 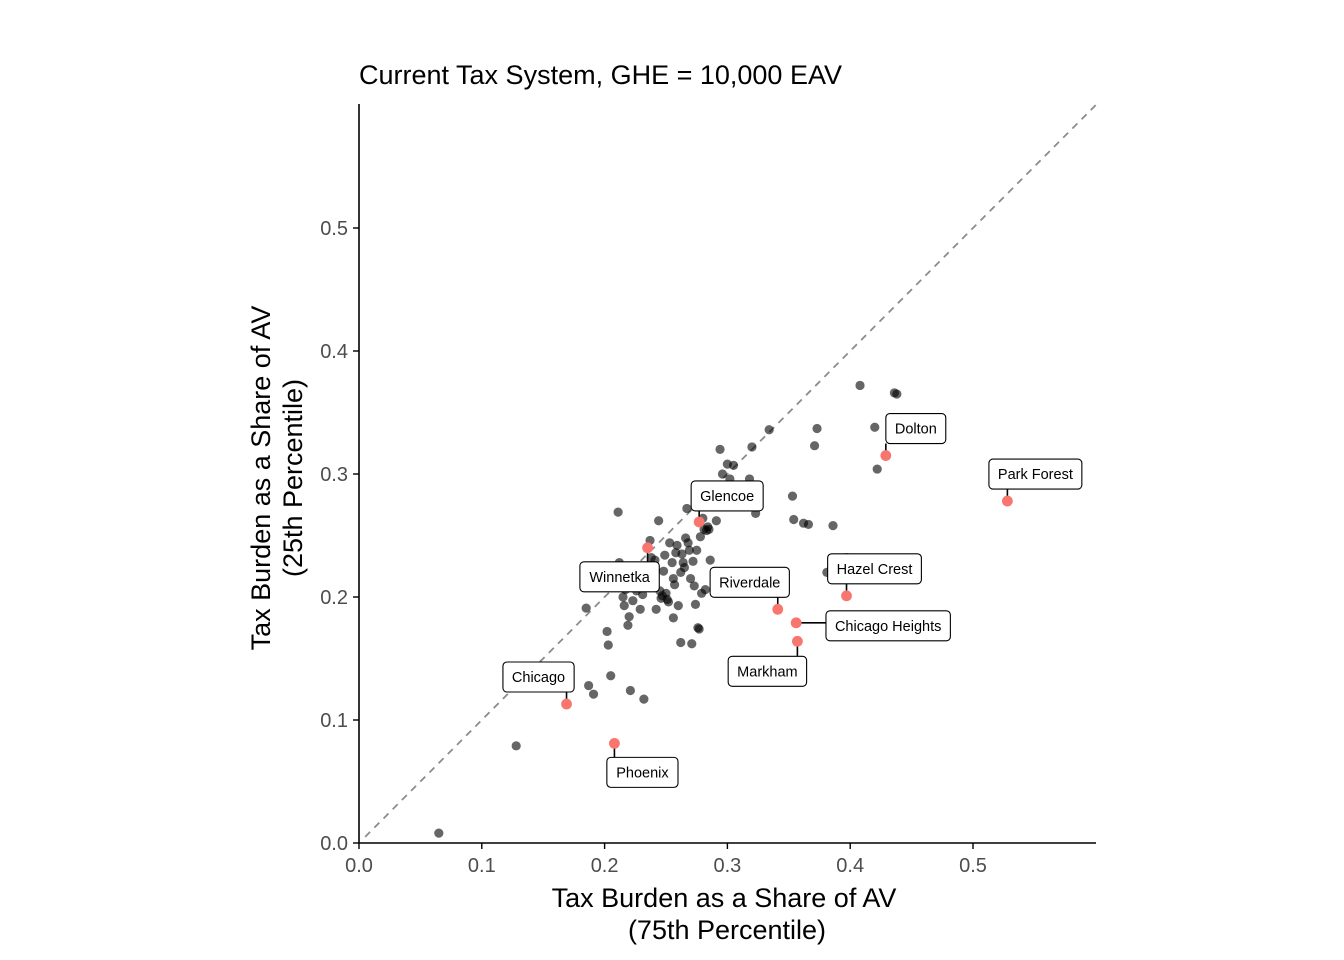 I want to click on point-label: Markham, so click(x=767, y=671).